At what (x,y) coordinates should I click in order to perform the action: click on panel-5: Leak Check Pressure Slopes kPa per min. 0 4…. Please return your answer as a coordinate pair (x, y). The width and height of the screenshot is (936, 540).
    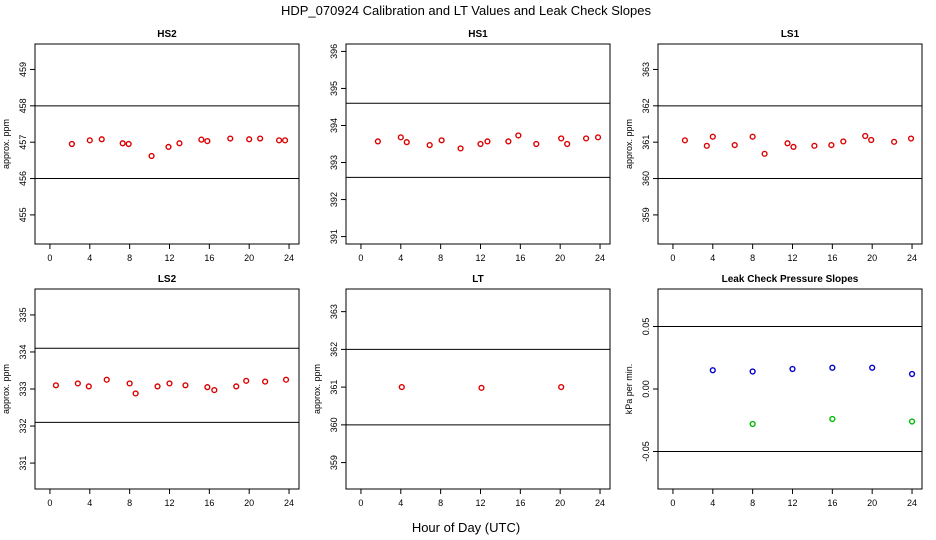
    Looking at the image, I should click on (773, 391).